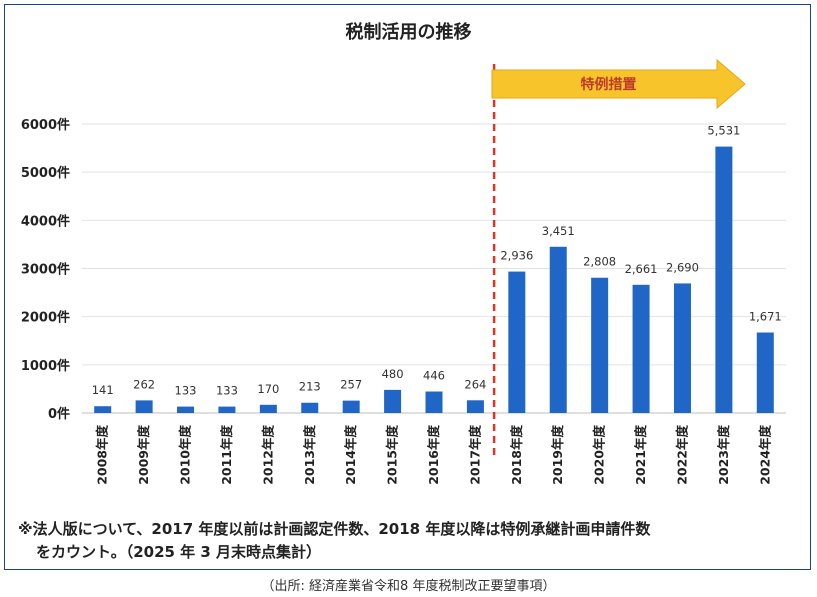 This screenshot has width=817, height=597. I want to click on data-label: 213, so click(310, 387).